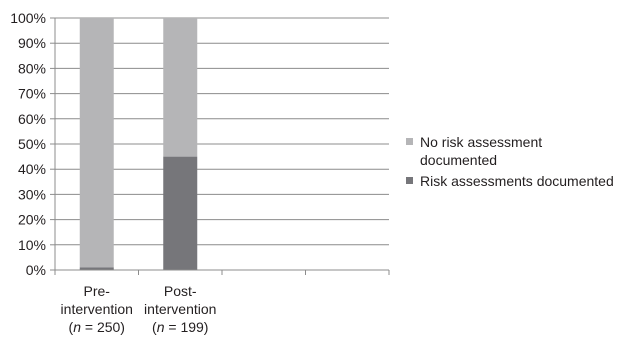 The height and width of the screenshot is (342, 637). What do you see at coordinates (28, 18) in the screenshot?
I see `y-tick-label: 100%` at bounding box center [28, 18].